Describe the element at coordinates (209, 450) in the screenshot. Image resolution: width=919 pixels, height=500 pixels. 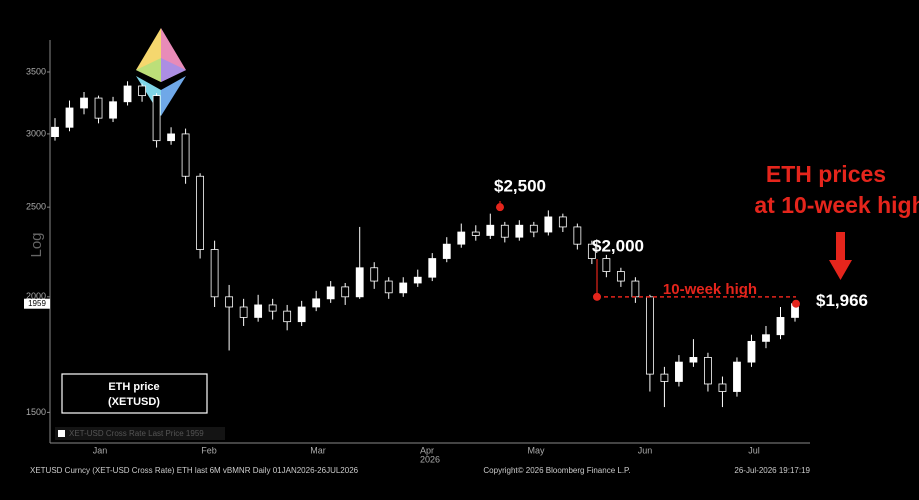
I see `x-tick-label: Feb` at that location.